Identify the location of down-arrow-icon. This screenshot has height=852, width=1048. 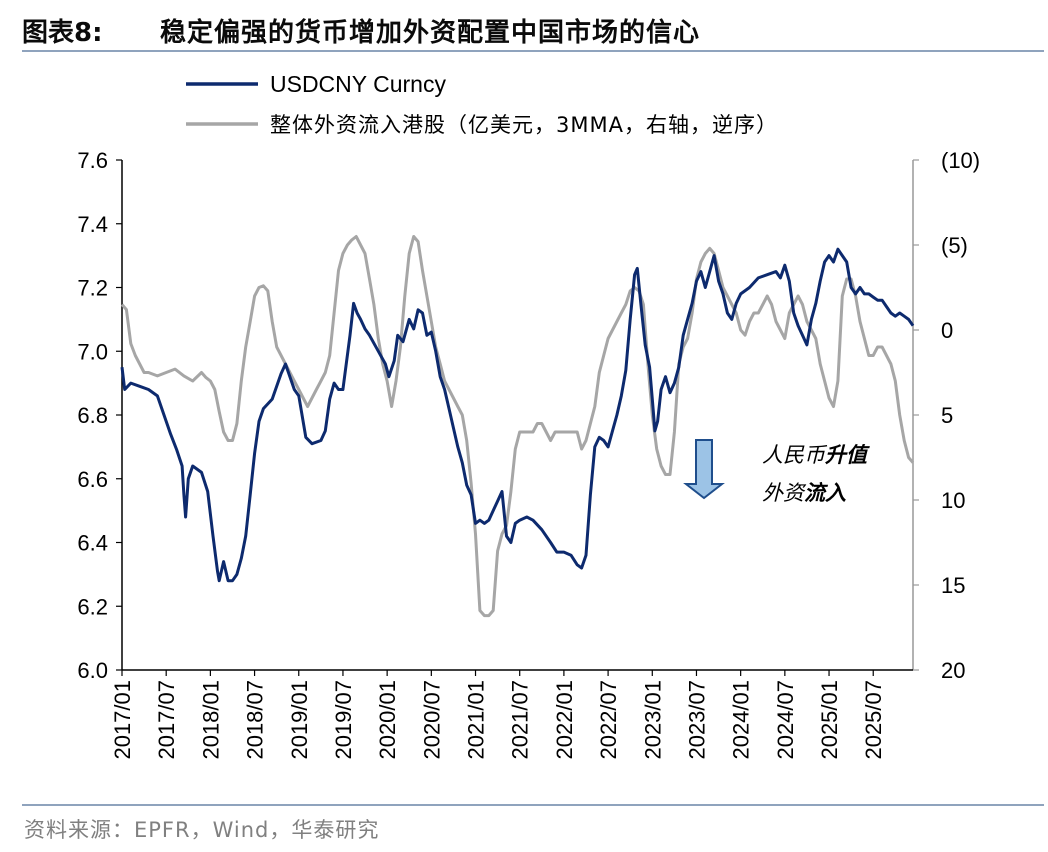
(704, 469).